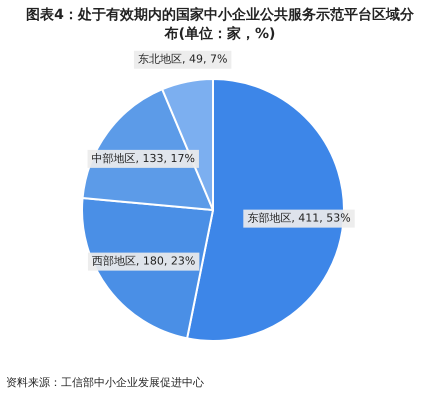 The height and width of the screenshot is (419, 442). Describe the element at coordinates (105, 382) in the screenshot. I see `text: 资料来源：工信部中小企业发展促进中心` at that location.